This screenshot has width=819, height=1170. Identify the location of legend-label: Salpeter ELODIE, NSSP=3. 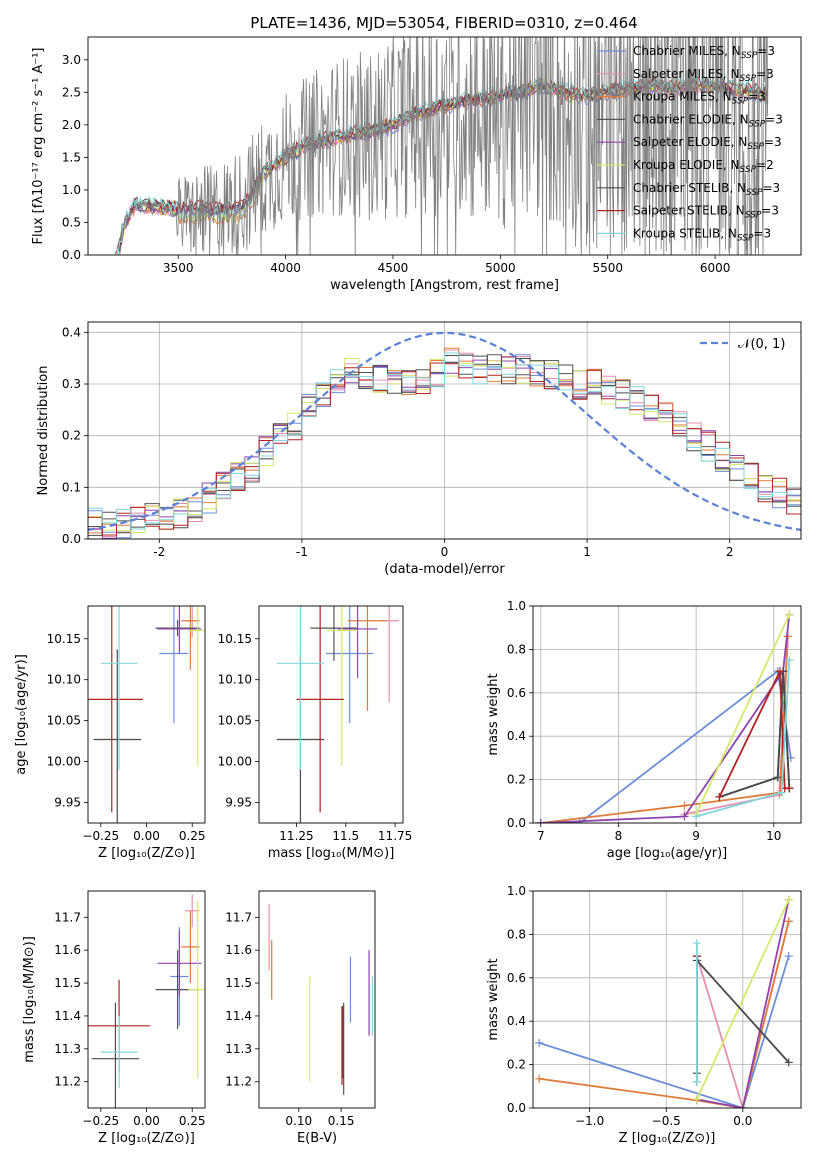
(707, 143).